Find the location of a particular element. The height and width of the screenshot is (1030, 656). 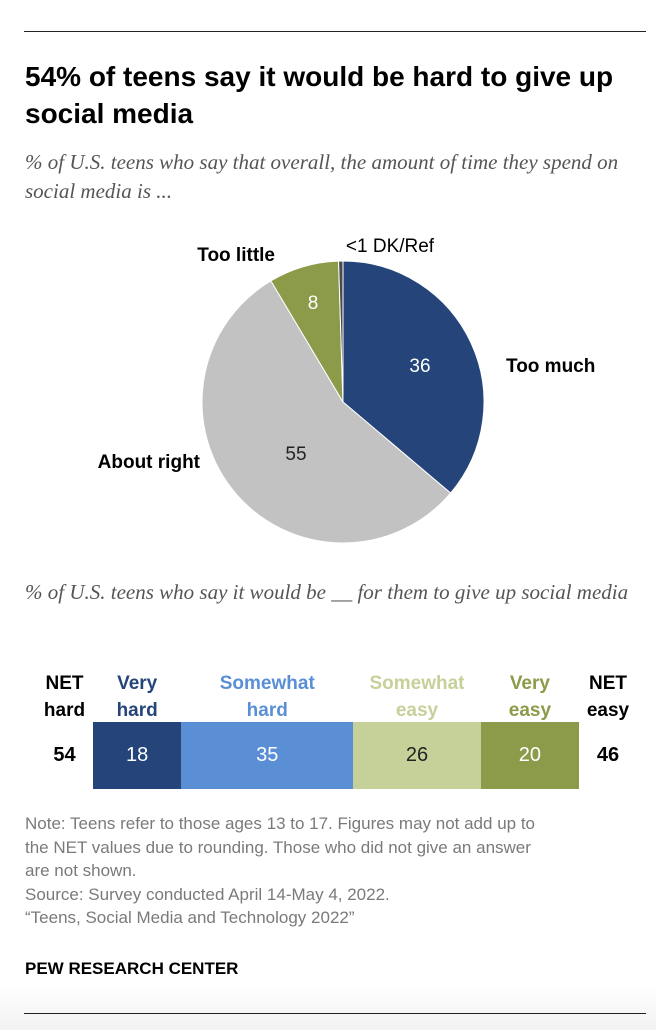

brand-logo-text: PEW RESEARCH CENTER is located at coordinates (132, 968).